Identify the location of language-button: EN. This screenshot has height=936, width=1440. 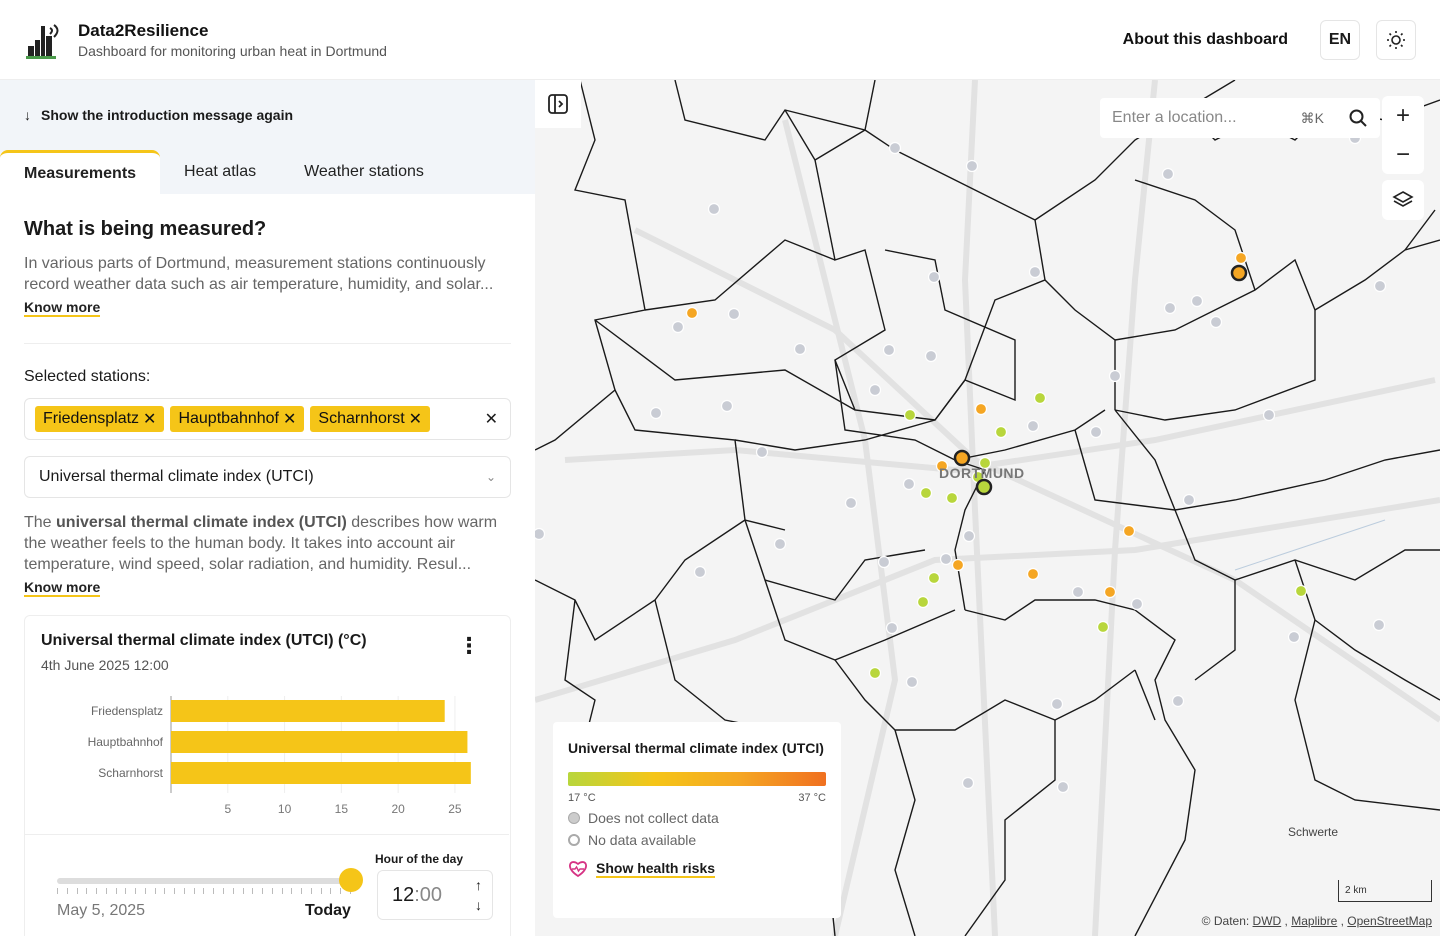
(1340, 40).